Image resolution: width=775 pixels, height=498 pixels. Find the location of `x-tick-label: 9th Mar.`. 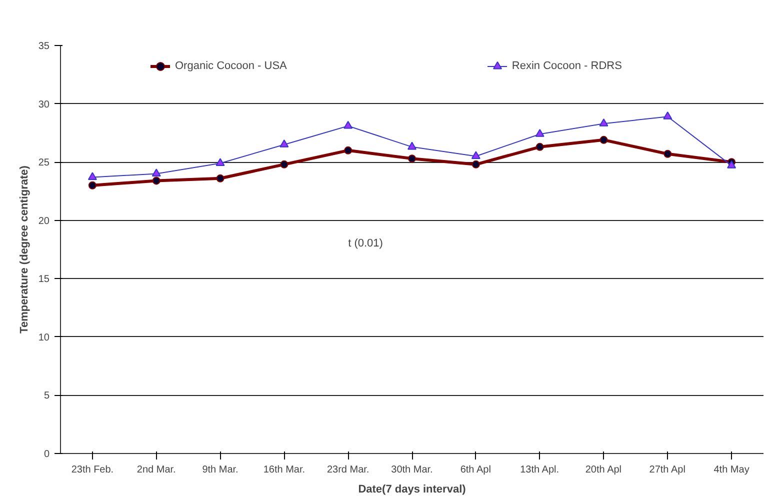

x-tick-label: 9th Mar. is located at coordinates (220, 470).